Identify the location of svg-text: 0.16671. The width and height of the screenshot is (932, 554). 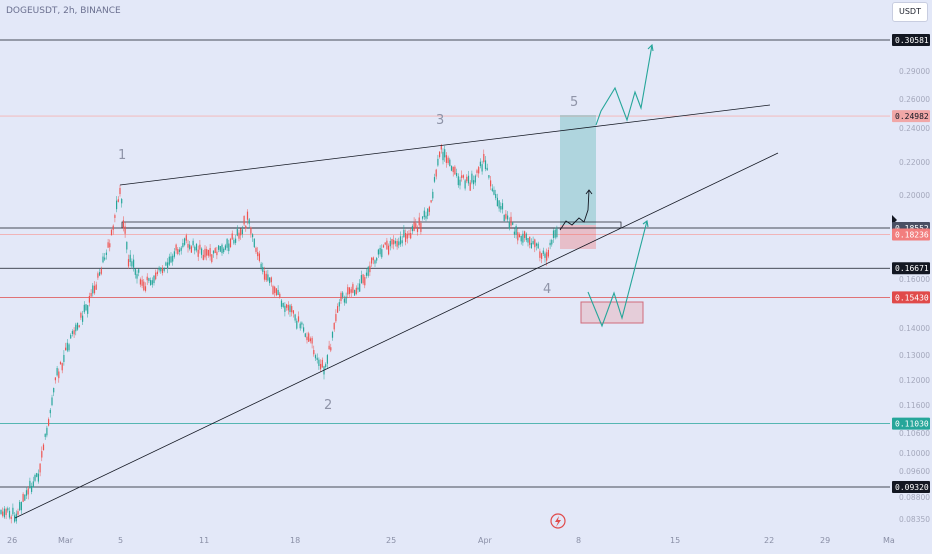
(912, 268).